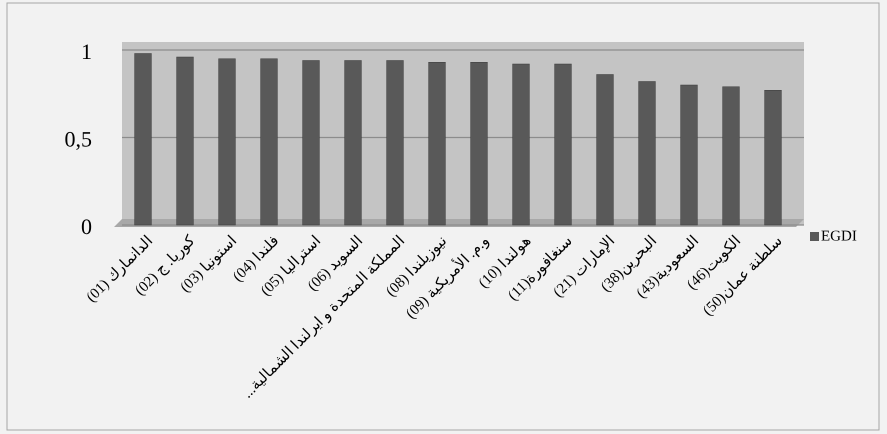 Image resolution: width=887 pixels, height=434 pixels. I want to click on y-tick-label: 0,5, so click(78, 139).